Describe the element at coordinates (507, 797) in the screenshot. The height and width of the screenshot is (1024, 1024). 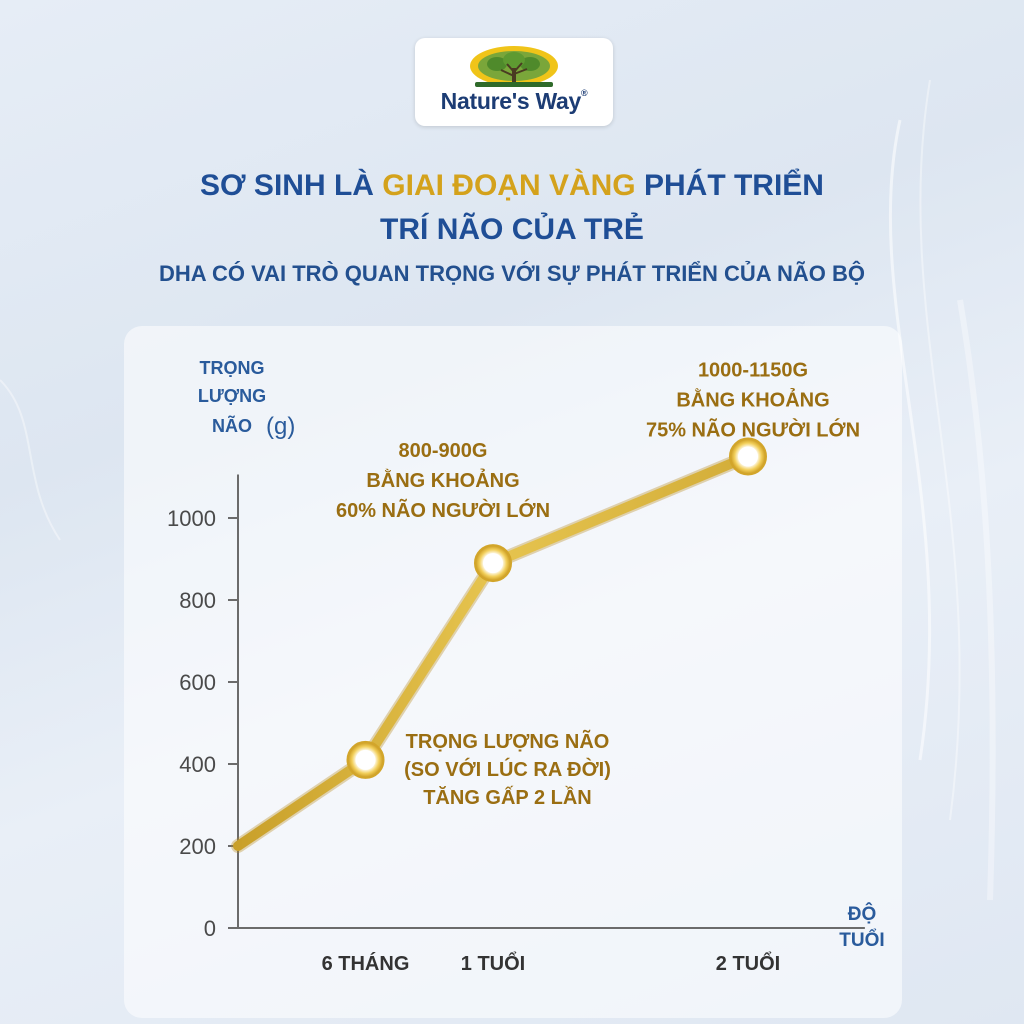
I see `annotation-line: TĂNG GẤP 2 LẦN` at that location.